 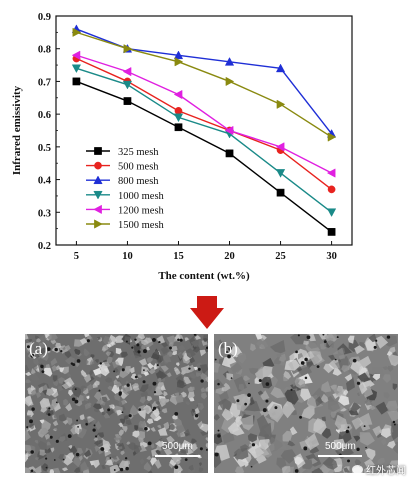 I want to click on legend-label: 1000 mesh, so click(x=141, y=196).